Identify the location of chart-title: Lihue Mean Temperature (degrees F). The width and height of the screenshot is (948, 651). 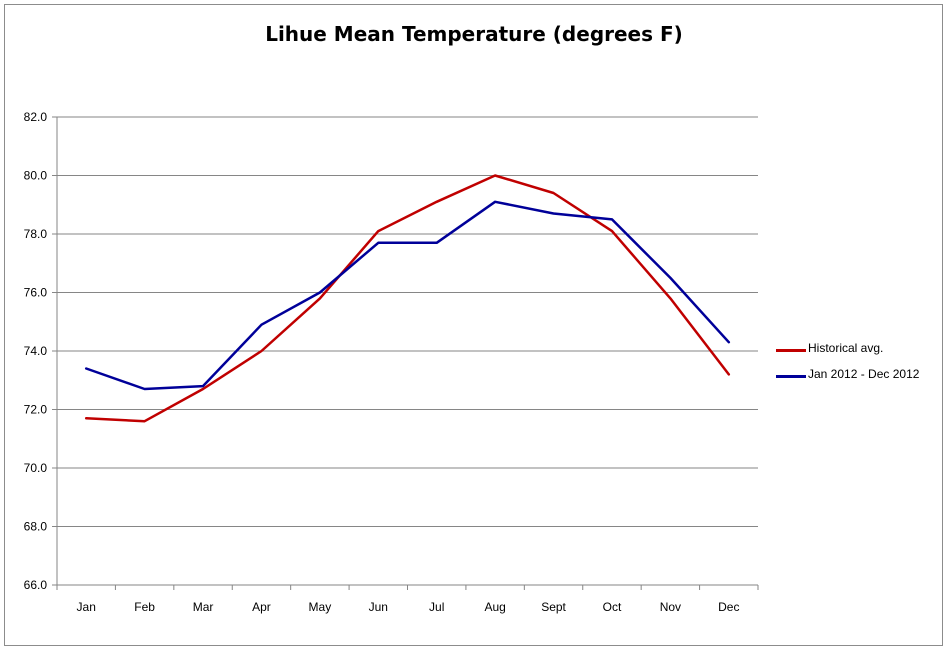
(474, 34).